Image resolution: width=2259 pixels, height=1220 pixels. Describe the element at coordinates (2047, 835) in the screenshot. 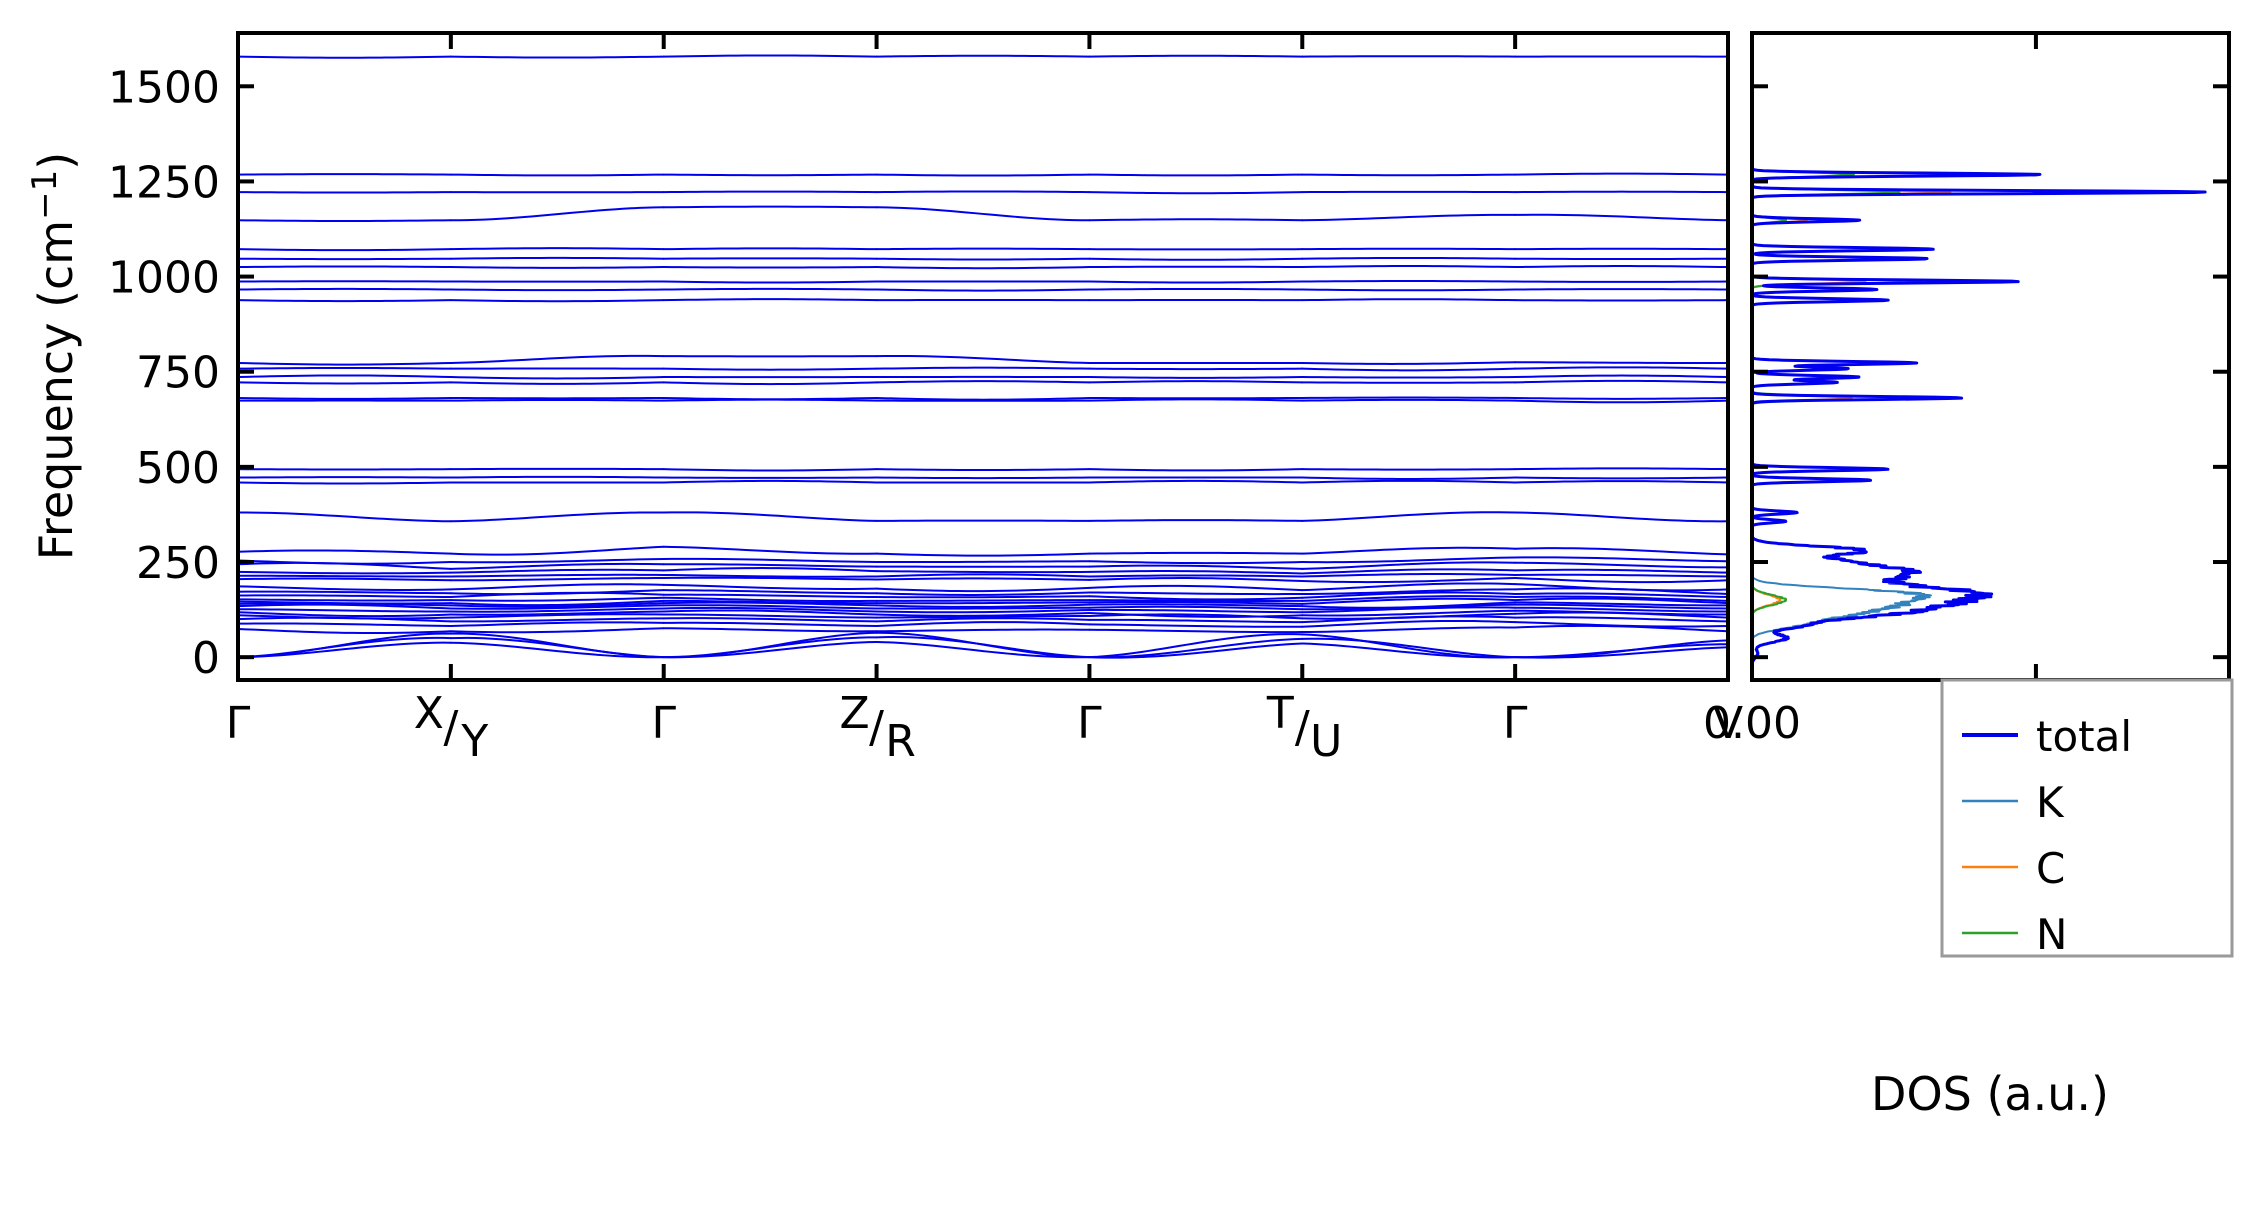

I see `legend-items-group: total KCN` at that location.